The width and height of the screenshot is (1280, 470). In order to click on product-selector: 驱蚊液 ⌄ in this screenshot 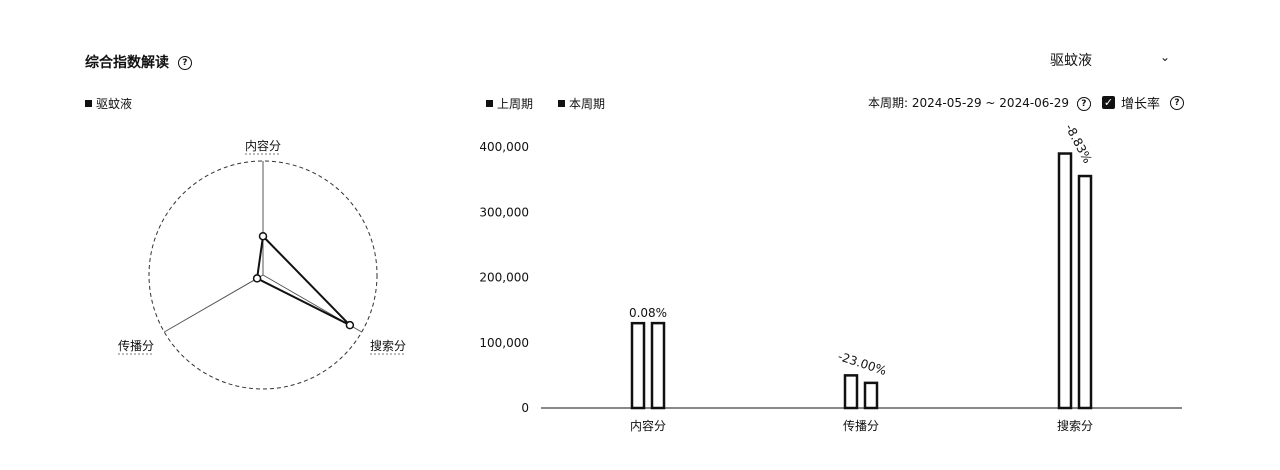, I will do `click(1115, 62)`.